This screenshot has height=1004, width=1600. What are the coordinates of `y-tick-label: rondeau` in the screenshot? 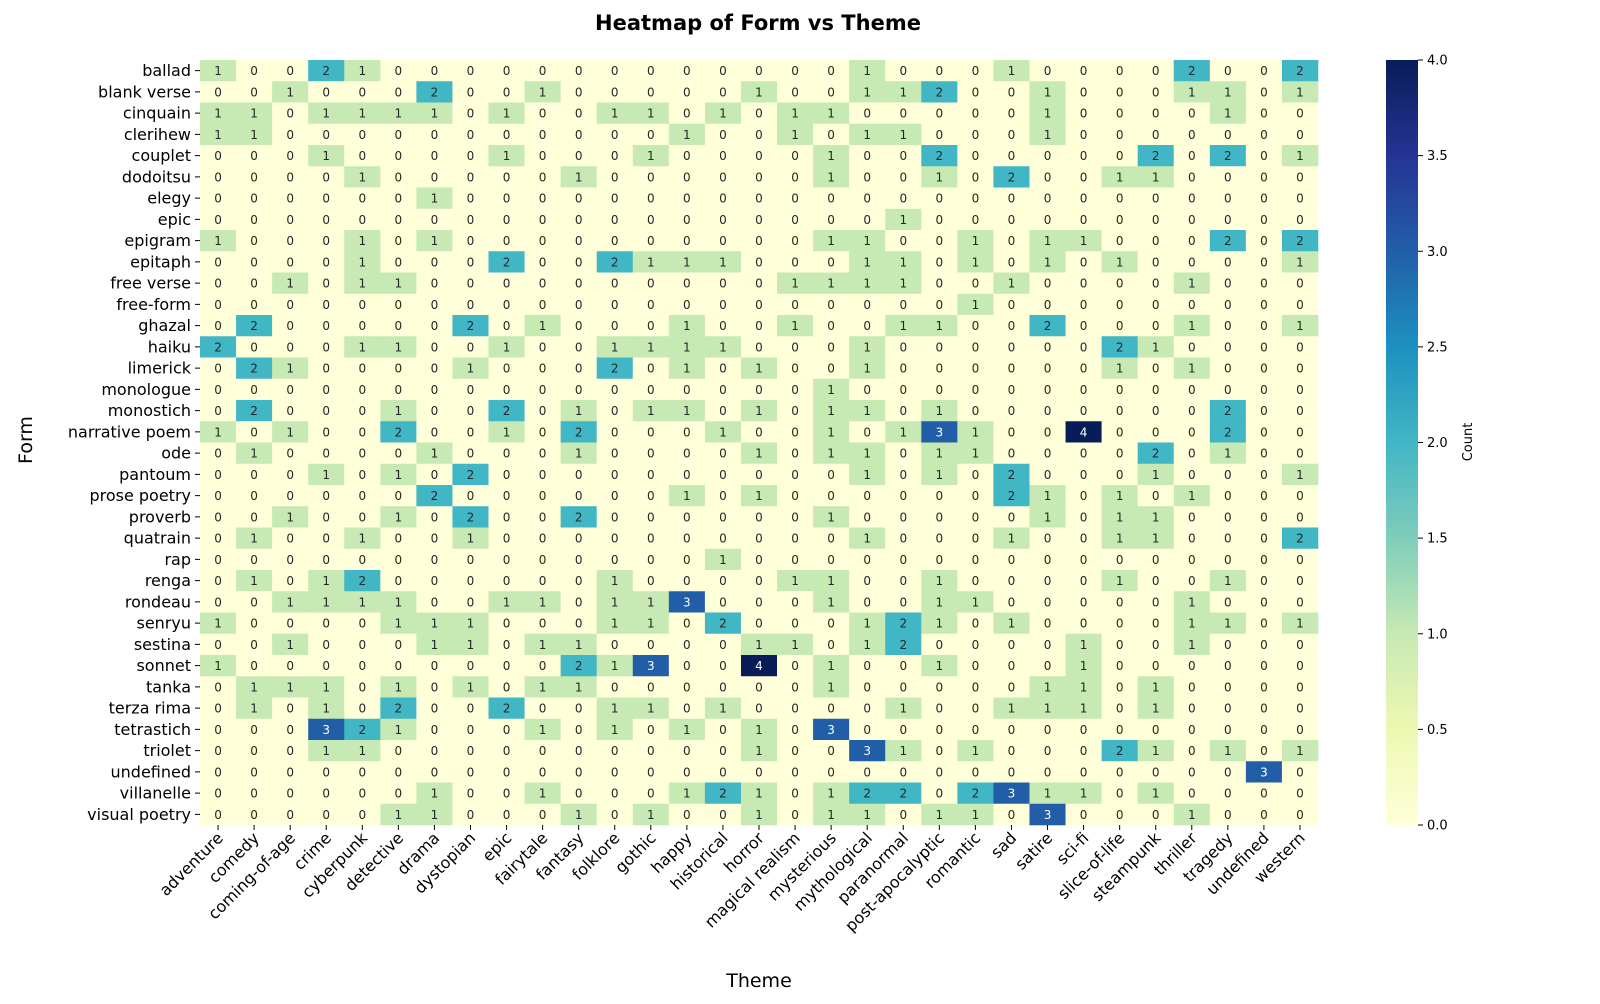 It's located at (158, 601).